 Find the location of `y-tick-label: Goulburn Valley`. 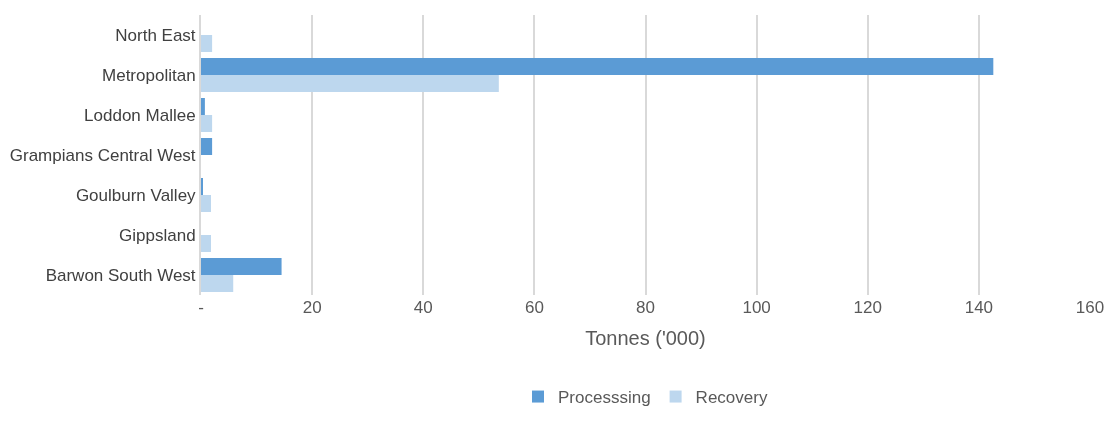

y-tick-label: Goulburn Valley is located at coordinates (136, 195).